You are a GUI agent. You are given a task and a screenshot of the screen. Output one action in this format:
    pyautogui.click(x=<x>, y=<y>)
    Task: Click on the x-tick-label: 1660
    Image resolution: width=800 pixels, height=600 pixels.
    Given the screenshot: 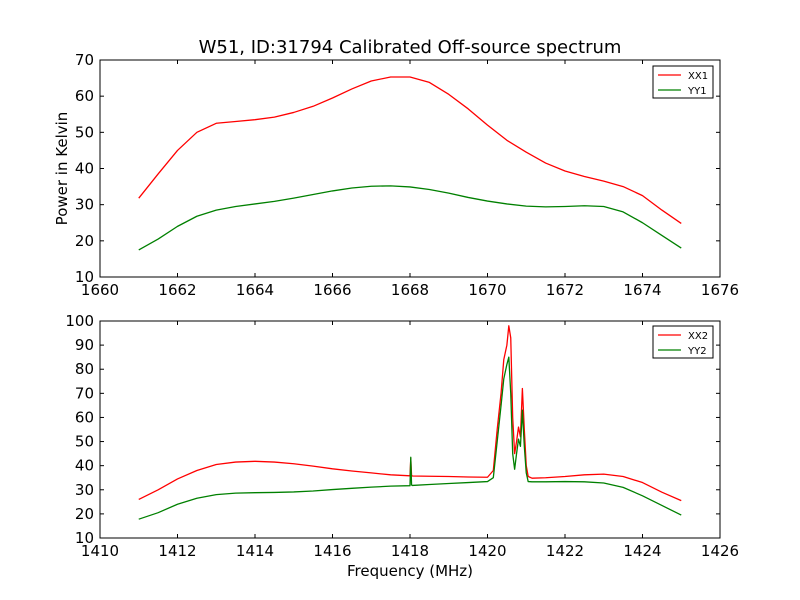 What is the action you would take?
    pyautogui.click(x=100, y=290)
    